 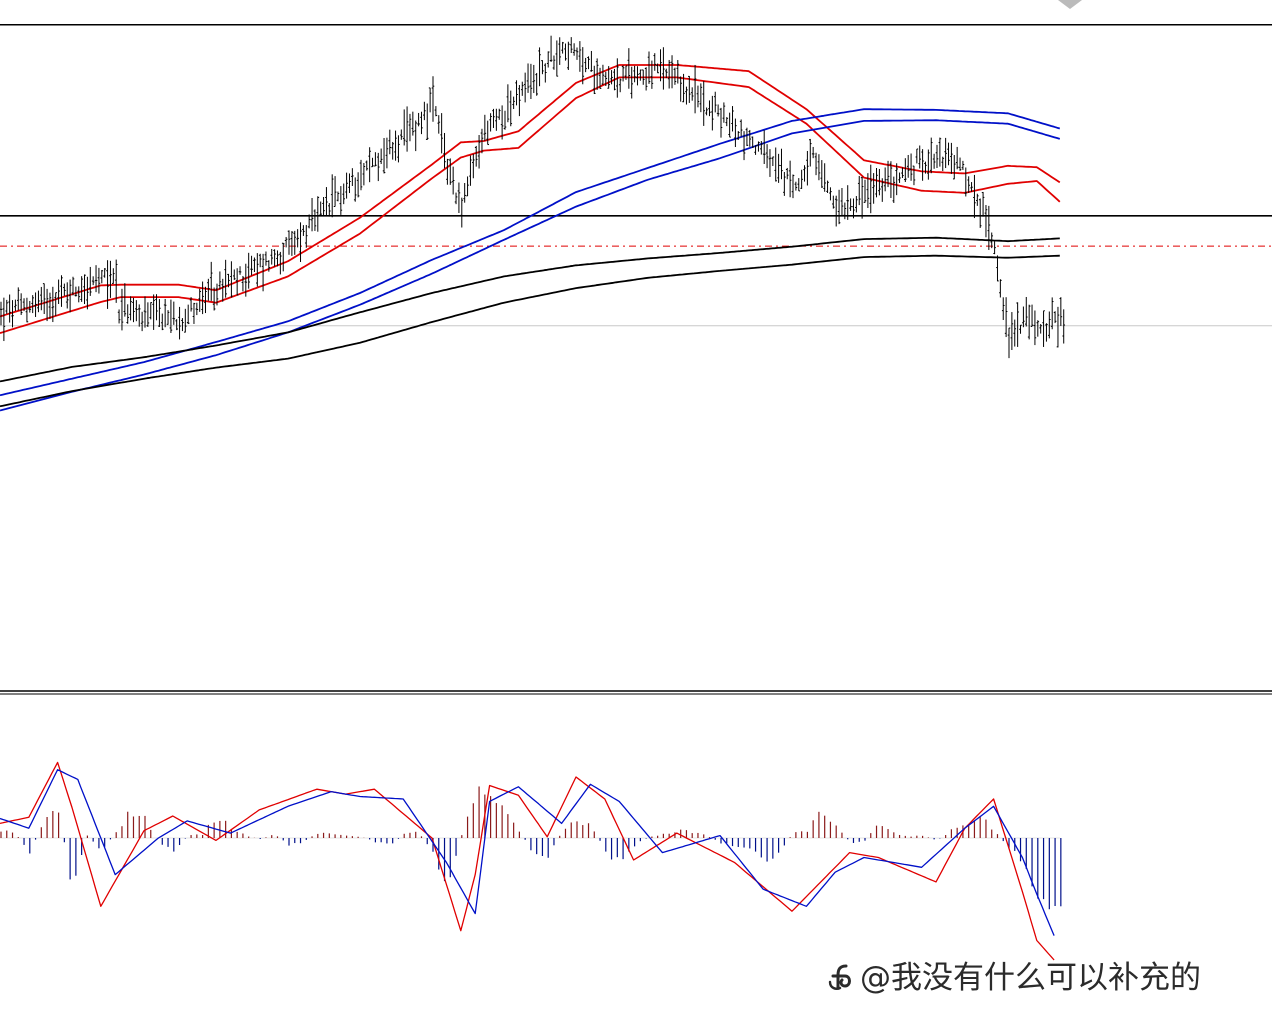 I want to click on panel-separator, so click(x=636, y=692).